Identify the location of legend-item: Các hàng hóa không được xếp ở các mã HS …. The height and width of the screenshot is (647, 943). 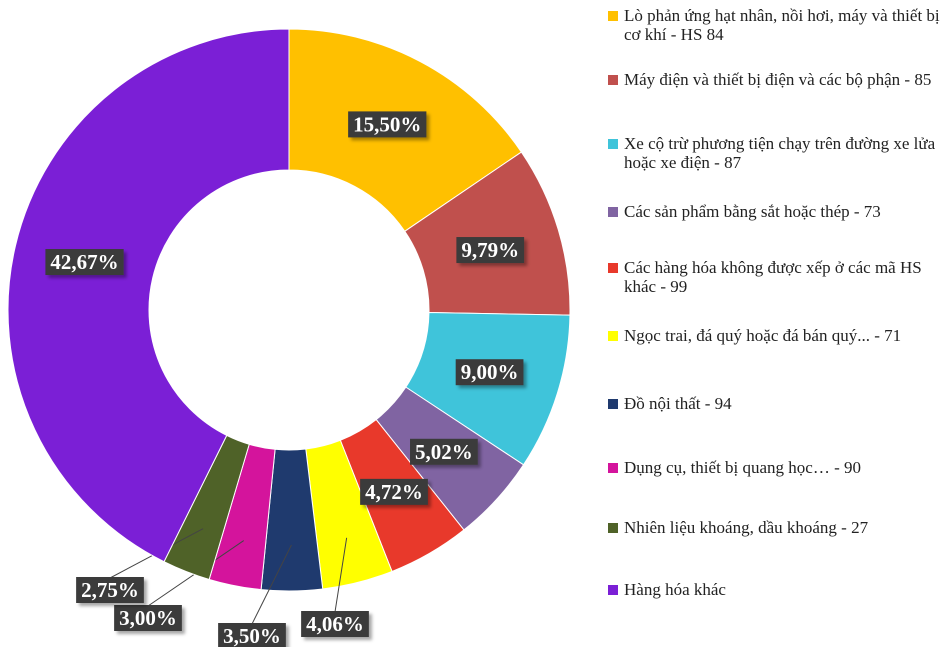
(774, 277).